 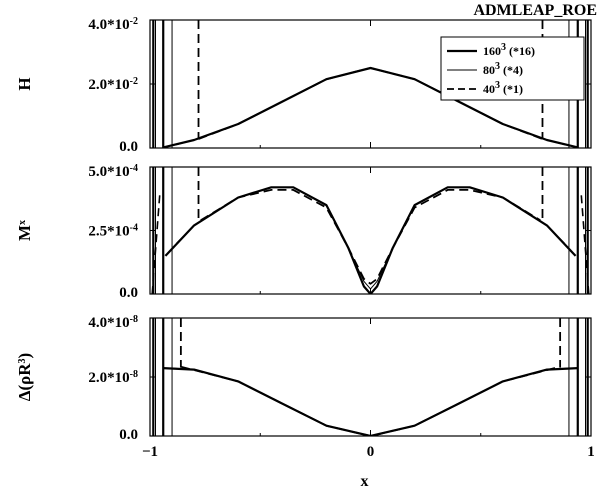 I want to click on y-axis-label-base: H, so click(x=24, y=83).